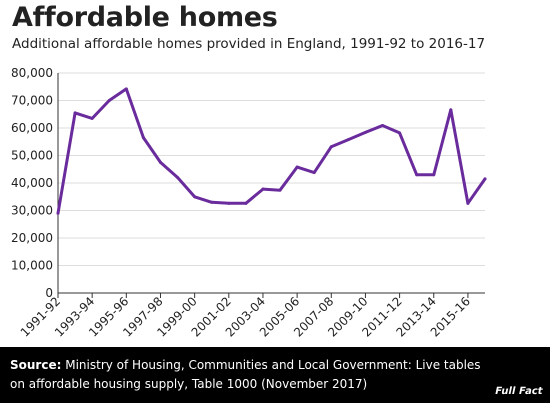 The image size is (550, 403). Describe the element at coordinates (32, 73) in the screenshot. I see `y-tick-label: 80,000` at that location.